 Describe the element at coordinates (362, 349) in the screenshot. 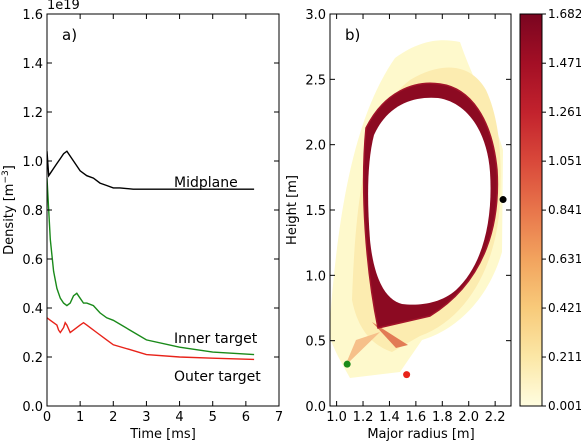

I see `inner-divertor-leg` at that location.